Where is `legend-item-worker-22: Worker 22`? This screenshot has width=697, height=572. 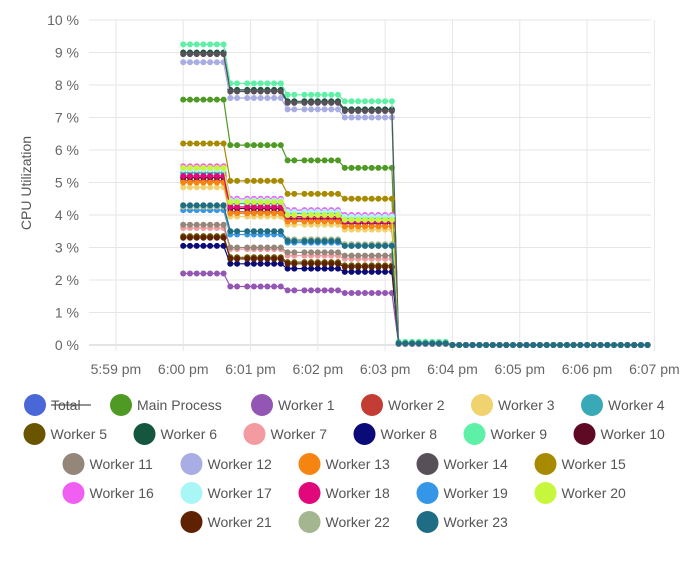 legend-item-worker-22: Worker 22 is located at coordinates (344, 522).